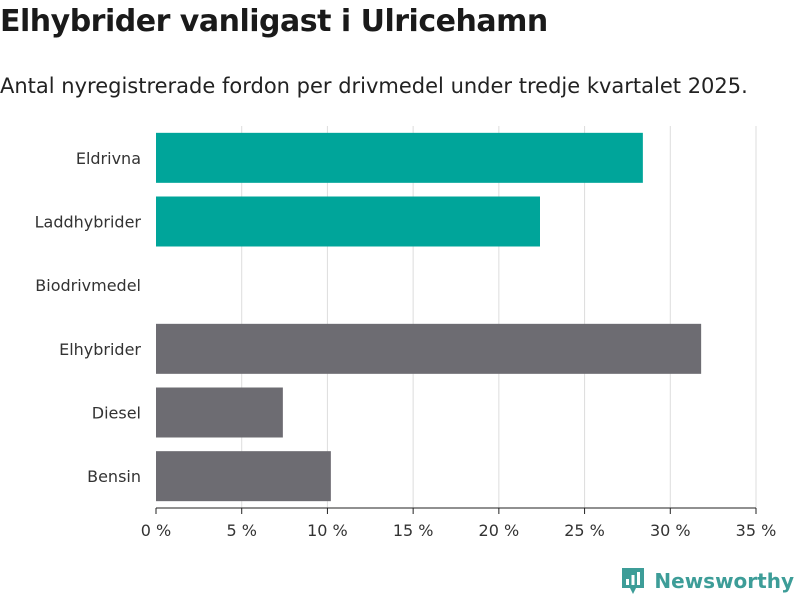 This screenshot has height=600, width=800. Describe the element at coordinates (584, 530) in the screenshot. I see `x-tick-label: 25 %` at that location.